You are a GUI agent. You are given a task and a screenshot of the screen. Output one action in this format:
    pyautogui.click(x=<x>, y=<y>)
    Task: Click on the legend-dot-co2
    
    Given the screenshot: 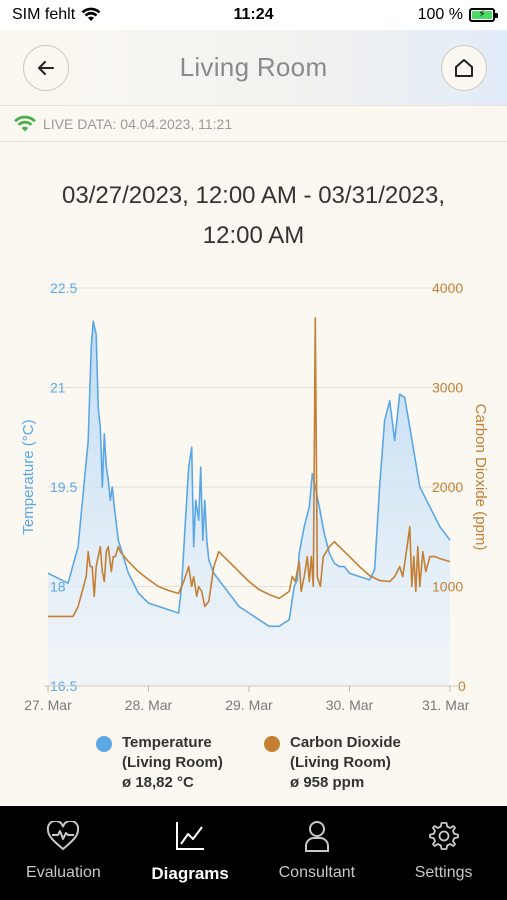 What is the action you would take?
    pyautogui.click(x=272, y=744)
    